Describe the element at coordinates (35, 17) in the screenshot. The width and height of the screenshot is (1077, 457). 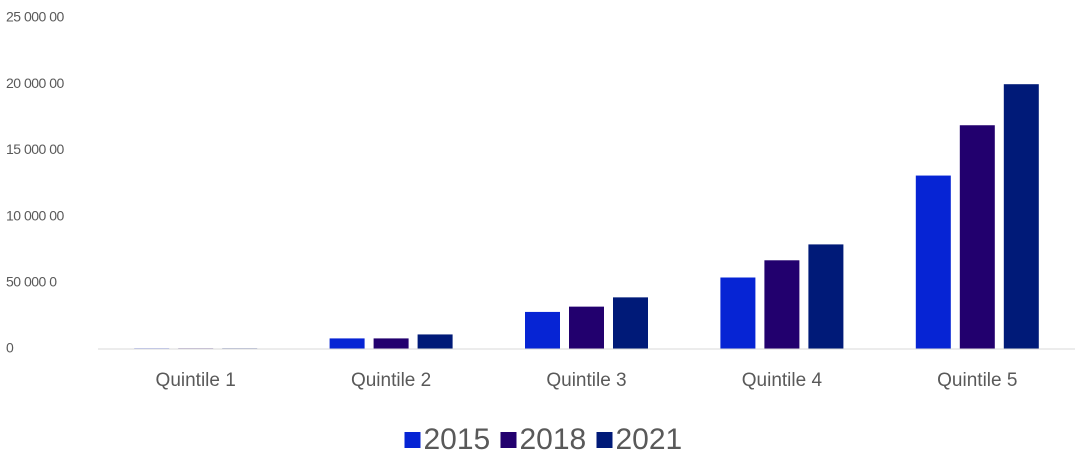
I see `y-tick-label: 25 000 00` at that location.